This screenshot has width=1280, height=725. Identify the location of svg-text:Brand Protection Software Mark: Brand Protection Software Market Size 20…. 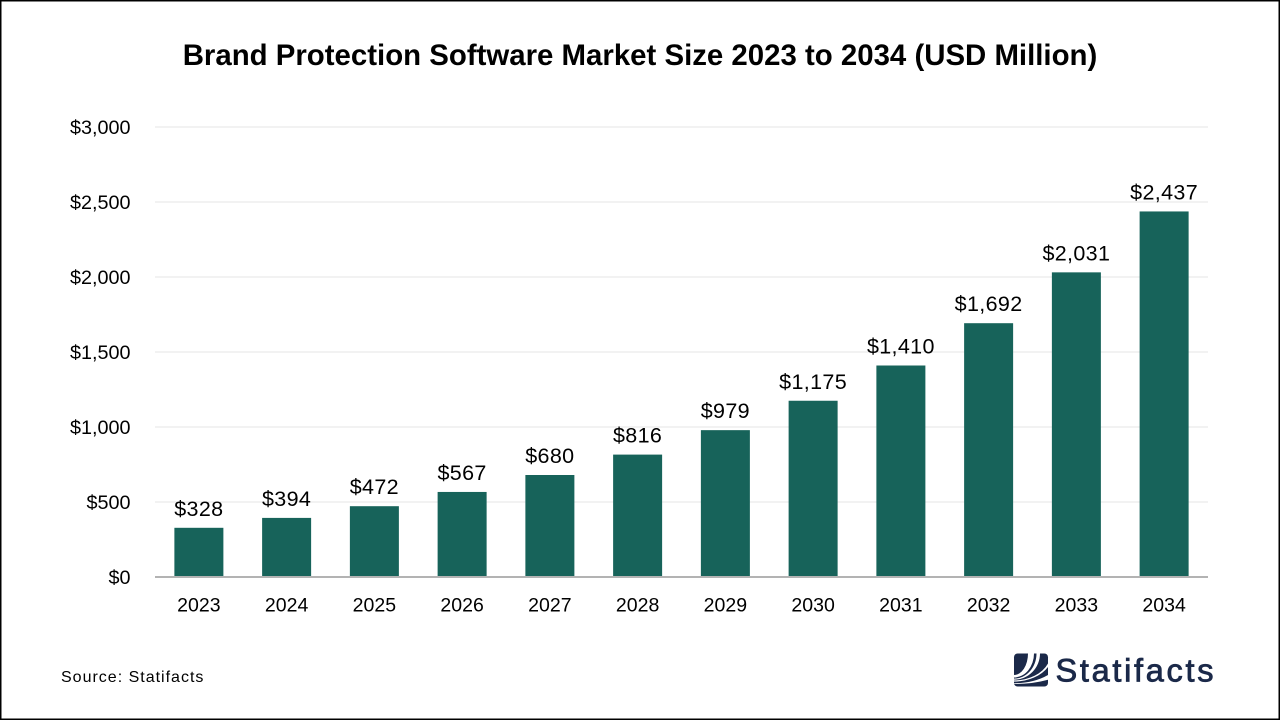
(640, 55).